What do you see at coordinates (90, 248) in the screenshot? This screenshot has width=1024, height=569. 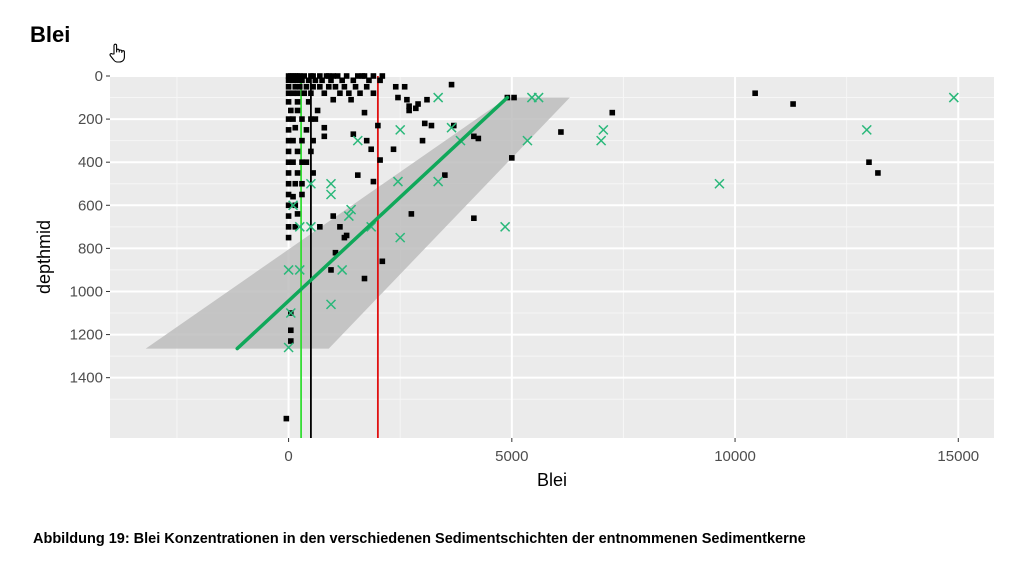 I see `y-tick-label: 800` at bounding box center [90, 248].